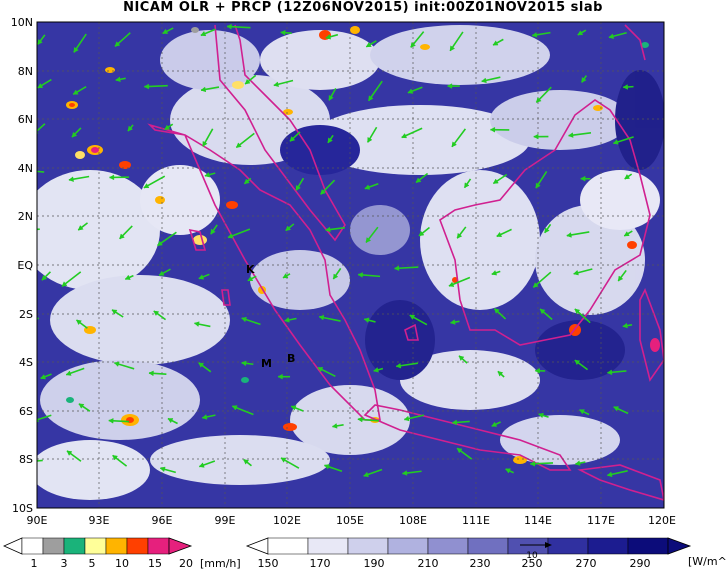 This screenshot has width=726, height=571. Describe the element at coordinates (186, 563) in the screenshot. I see `precip-colorbar-label: 20` at that location.